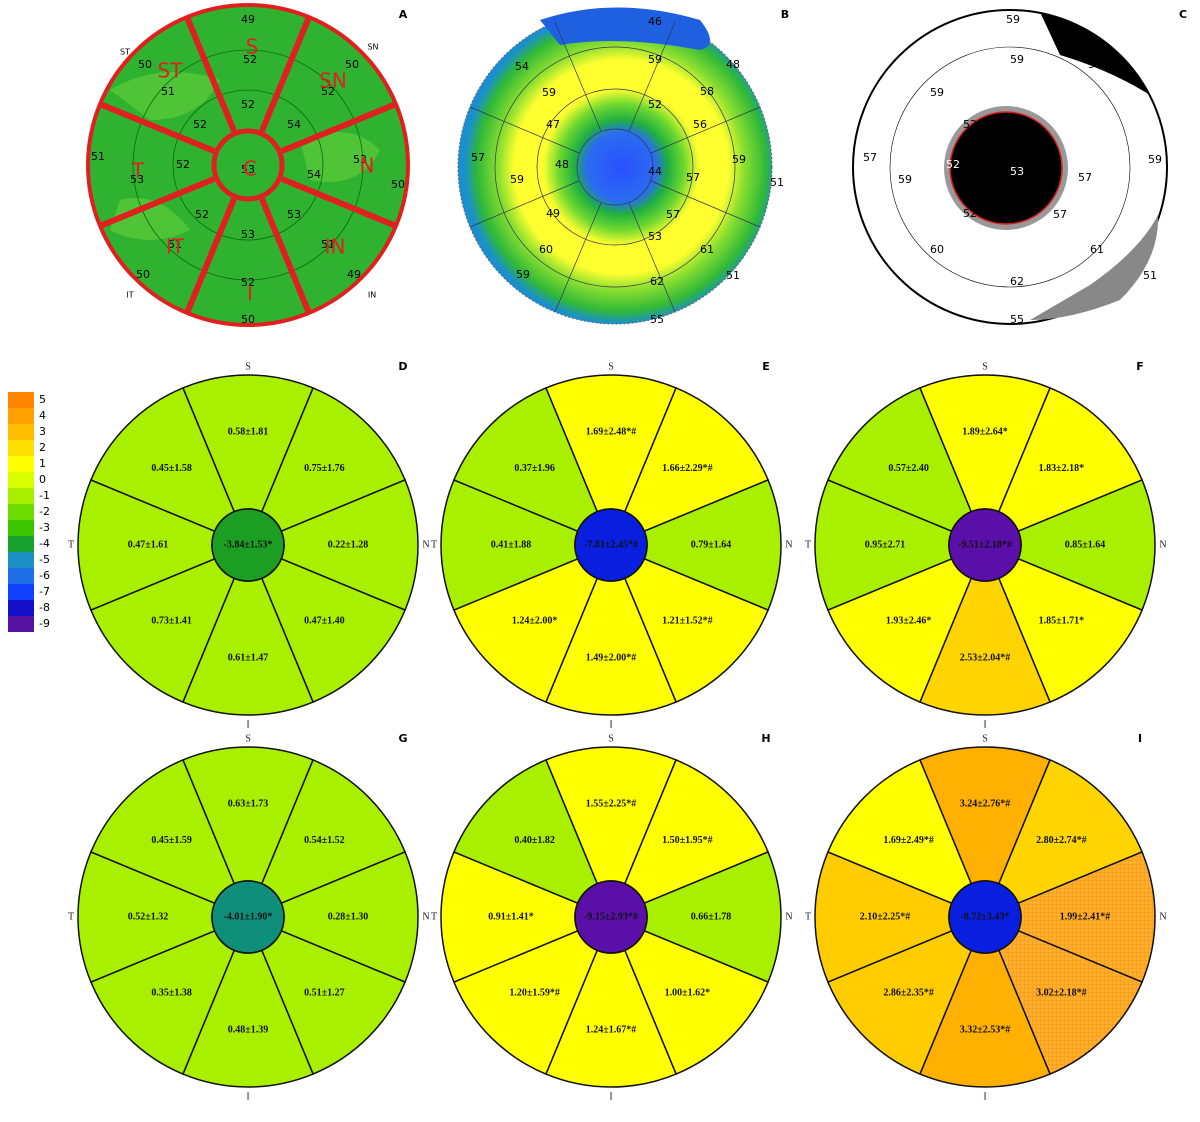 This screenshot has width=1200, height=1122. I want to click on sector-value: 0.54±1.52, so click(324, 840).